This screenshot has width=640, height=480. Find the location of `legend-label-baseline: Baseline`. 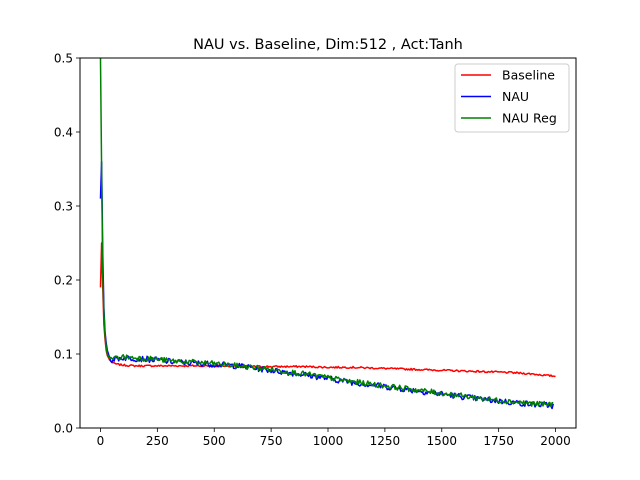

legend-label-baseline: Baseline is located at coordinates (528, 75).